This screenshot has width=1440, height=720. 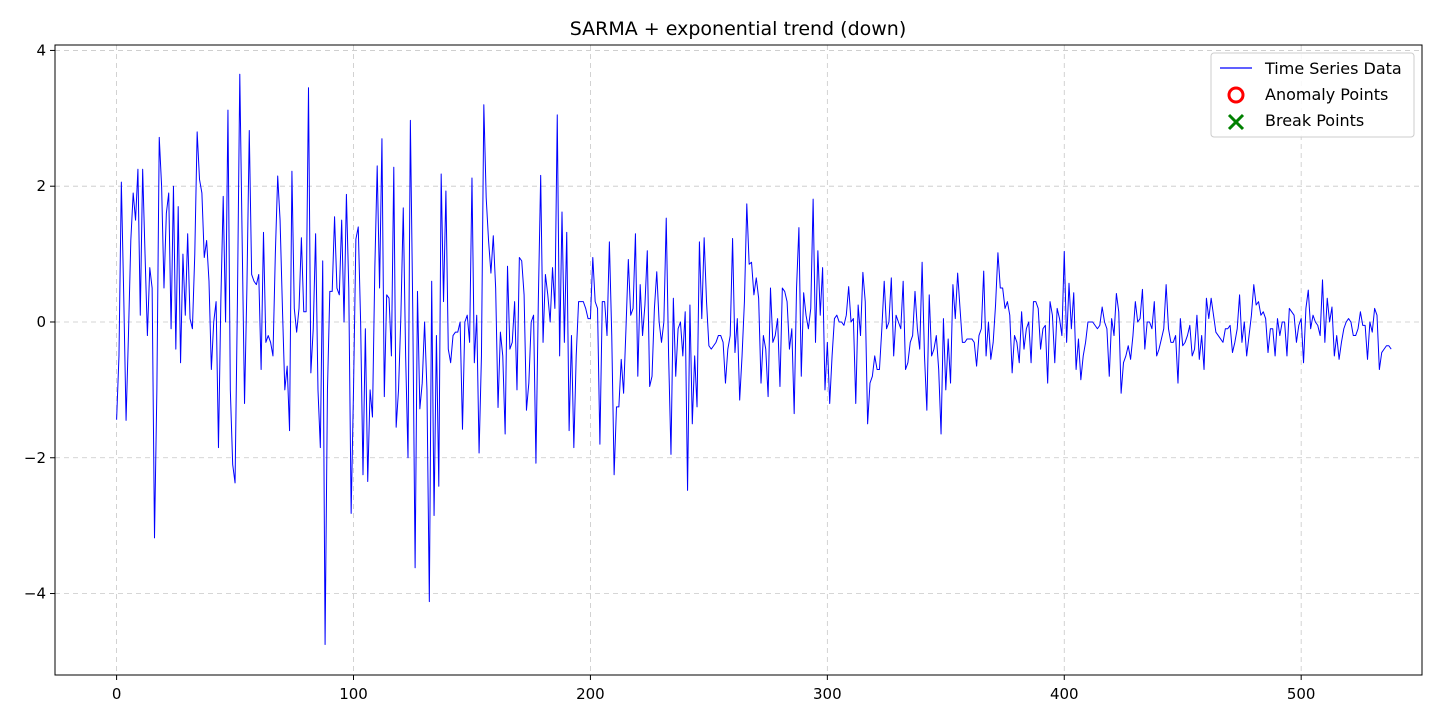 What do you see at coordinates (1314, 120) in the screenshot?
I see `legend-label-break: Break Points` at bounding box center [1314, 120].